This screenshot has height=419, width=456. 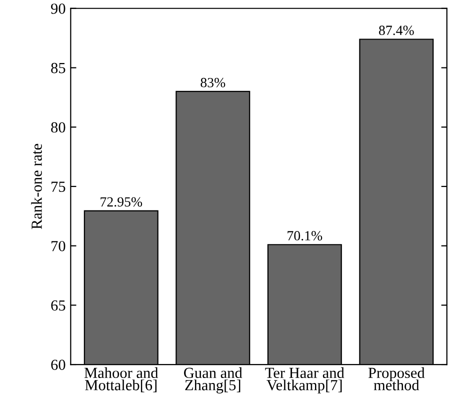 What do you see at coordinates (36, 187) in the screenshot?
I see `y-axis-title: Rank-one rate` at bounding box center [36, 187].